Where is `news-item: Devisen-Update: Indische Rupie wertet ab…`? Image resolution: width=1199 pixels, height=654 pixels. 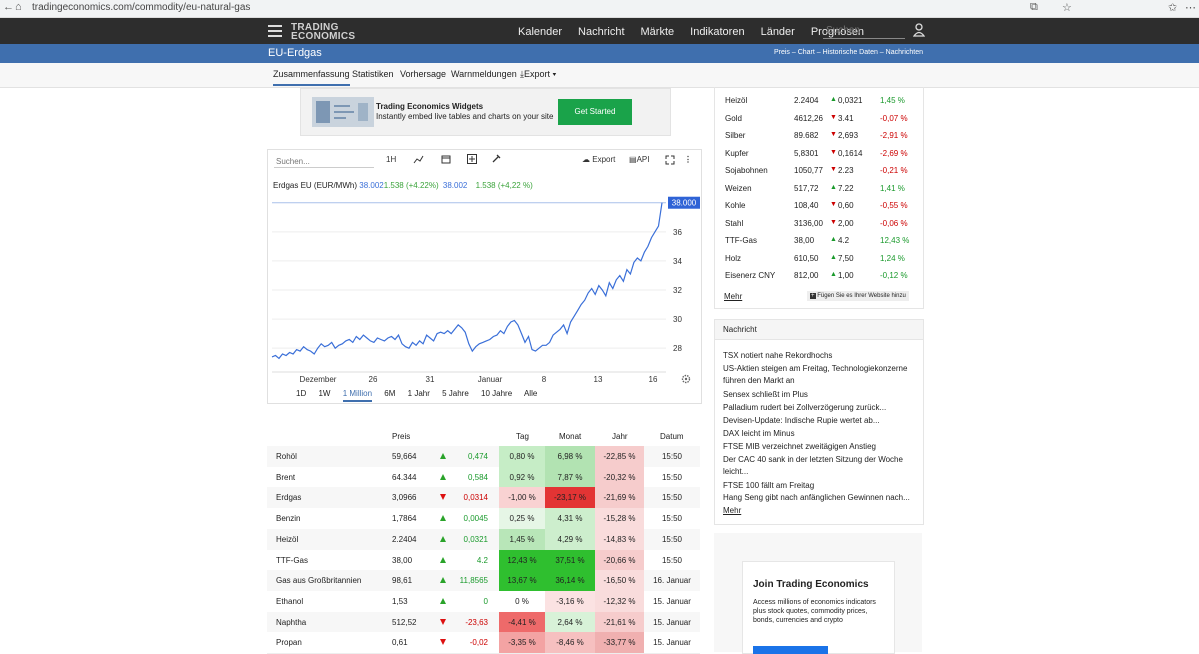
news-item: Devisen-Update: Indische Rupie wertet ab… is located at coordinates (801, 420).